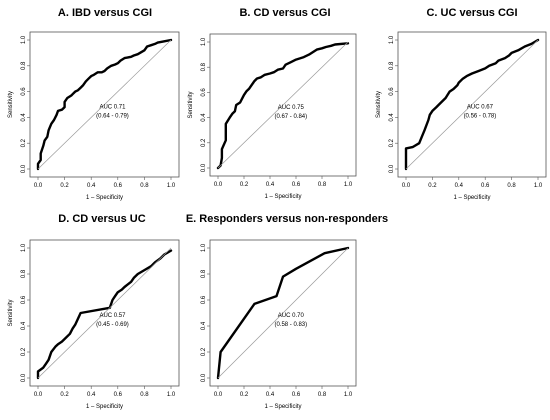 This screenshot has height=420, width=550. What do you see at coordinates (287, 219) in the screenshot?
I see `panel-title: E. Responders versus non-responders` at bounding box center [287, 219].